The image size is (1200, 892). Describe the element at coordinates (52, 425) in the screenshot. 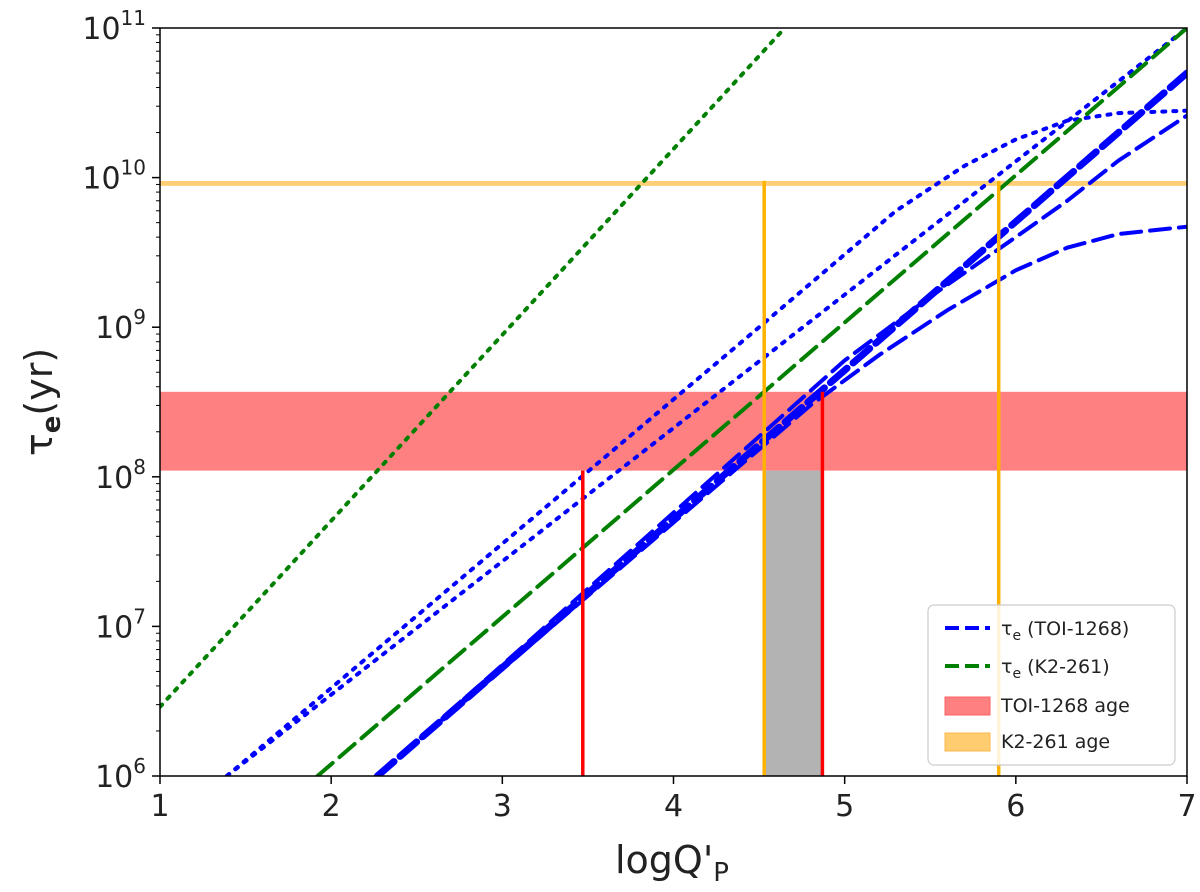

I see `y-axis-title-subscript: e` at that location.